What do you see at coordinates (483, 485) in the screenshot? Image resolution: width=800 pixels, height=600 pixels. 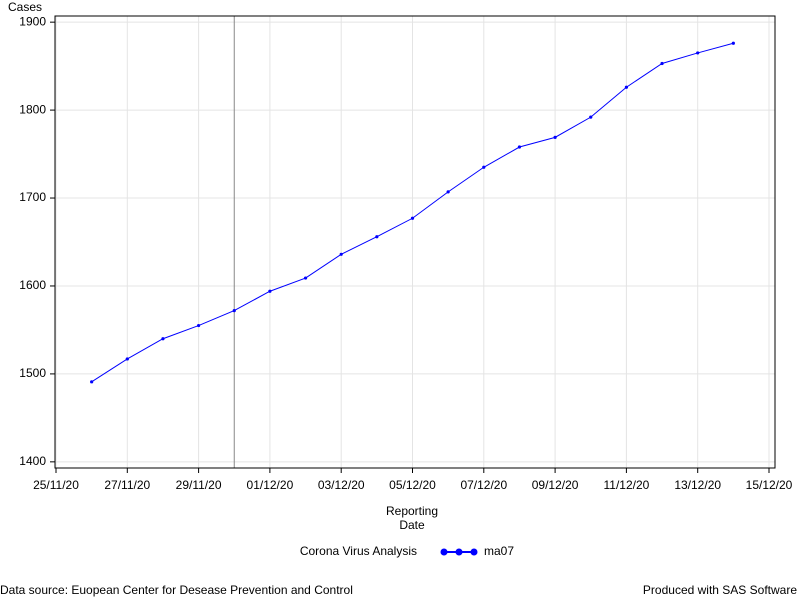 I see `x-tick-label: 07/12/20` at bounding box center [483, 485].